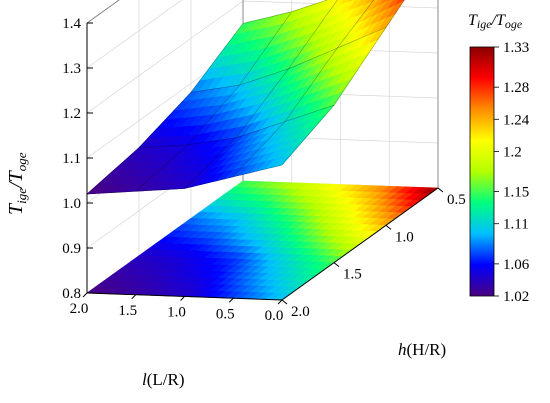  Describe the element at coordinates (482, 171) in the screenshot. I see `colorbar` at that location.